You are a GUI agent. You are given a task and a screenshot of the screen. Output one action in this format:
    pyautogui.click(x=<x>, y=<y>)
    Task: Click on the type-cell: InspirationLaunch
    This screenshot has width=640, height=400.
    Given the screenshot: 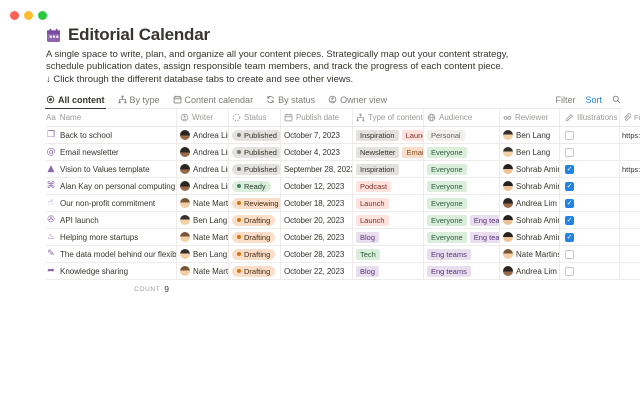 What is the action you would take?
    pyautogui.click(x=388, y=135)
    